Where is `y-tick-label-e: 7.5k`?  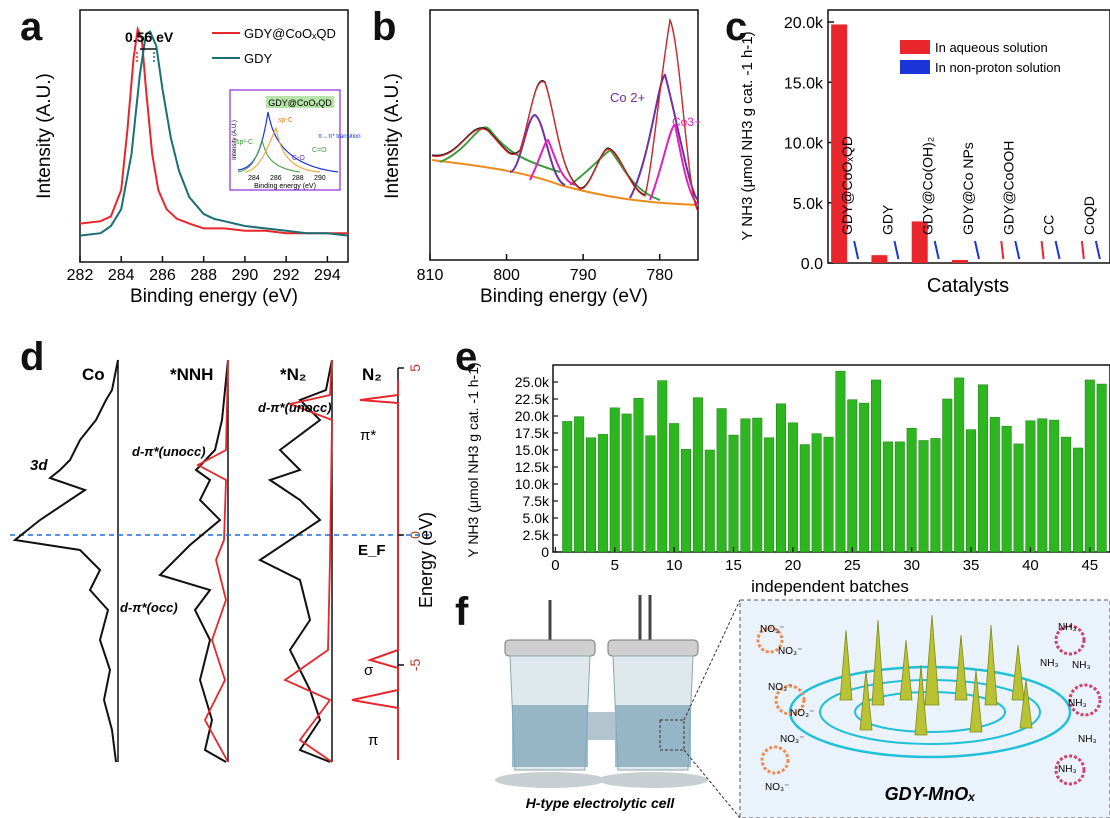 y-tick-label-e: 7.5k is located at coordinates (536, 501).